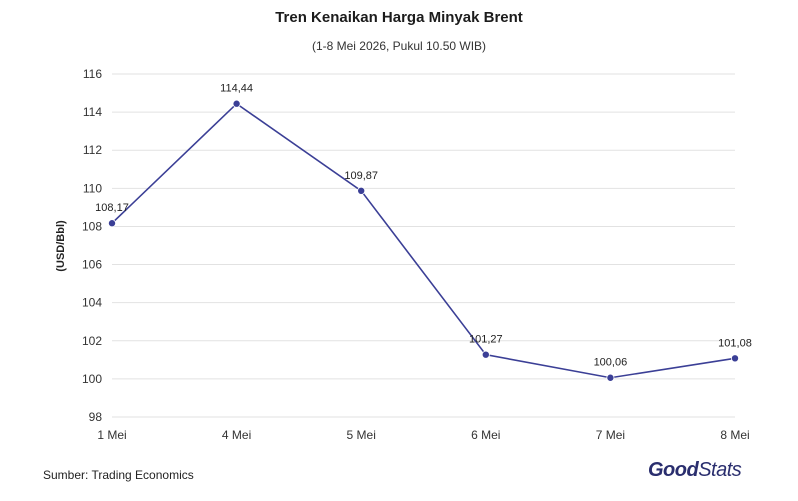 The width and height of the screenshot is (798, 501). Describe the element at coordinates (111, 435) in the screenshot. I see `x-tick-label: 1 Mei` at that location.